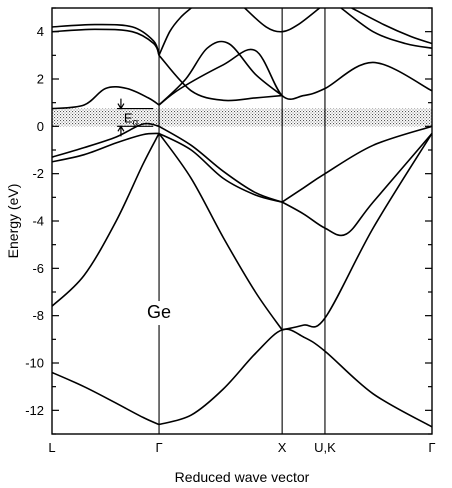 The image size is (452, 488). Describe the element at coordinates (40, 79) in the screenshot. I see `y-tick-label: 2` at that location.